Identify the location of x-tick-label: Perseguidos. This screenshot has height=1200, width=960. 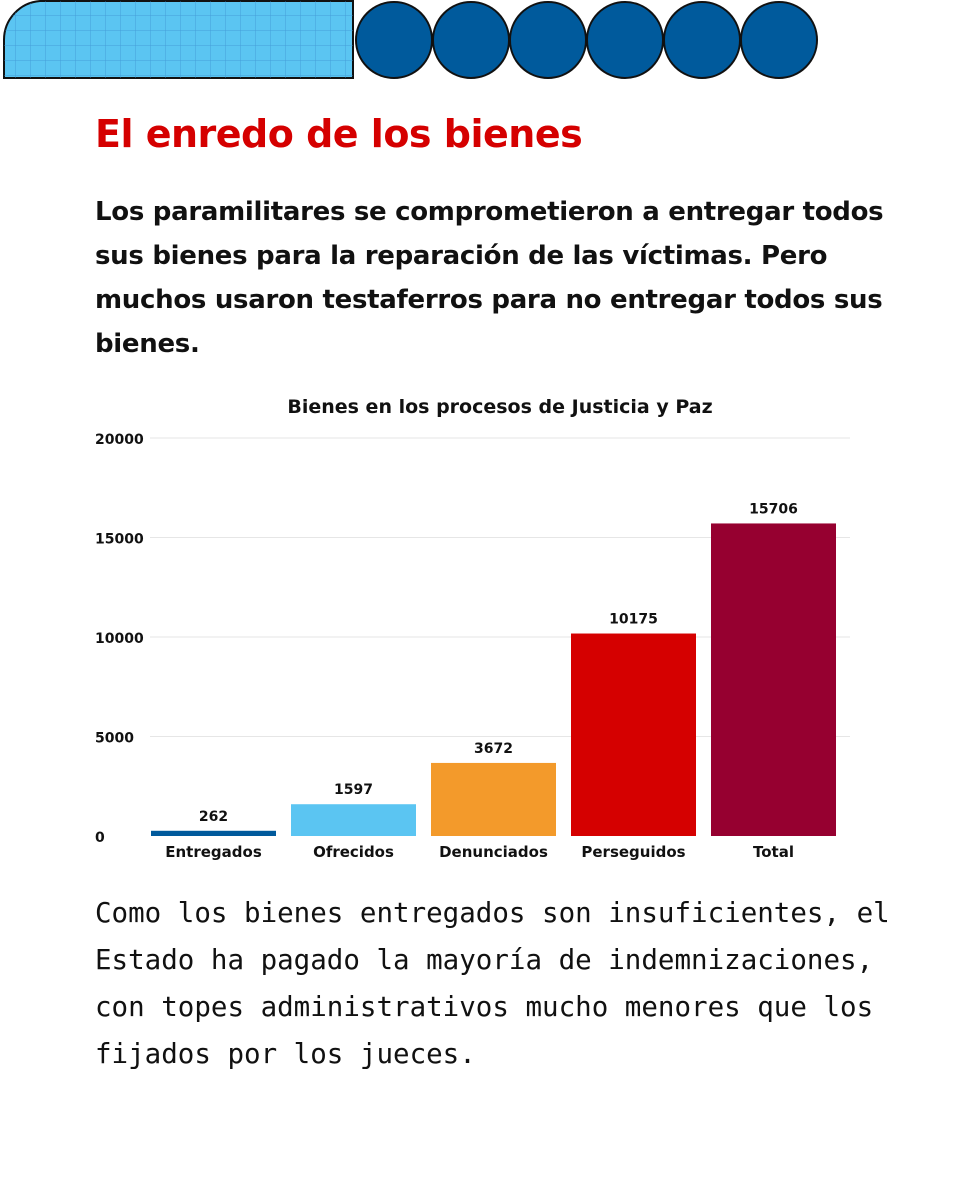
(633, 852).